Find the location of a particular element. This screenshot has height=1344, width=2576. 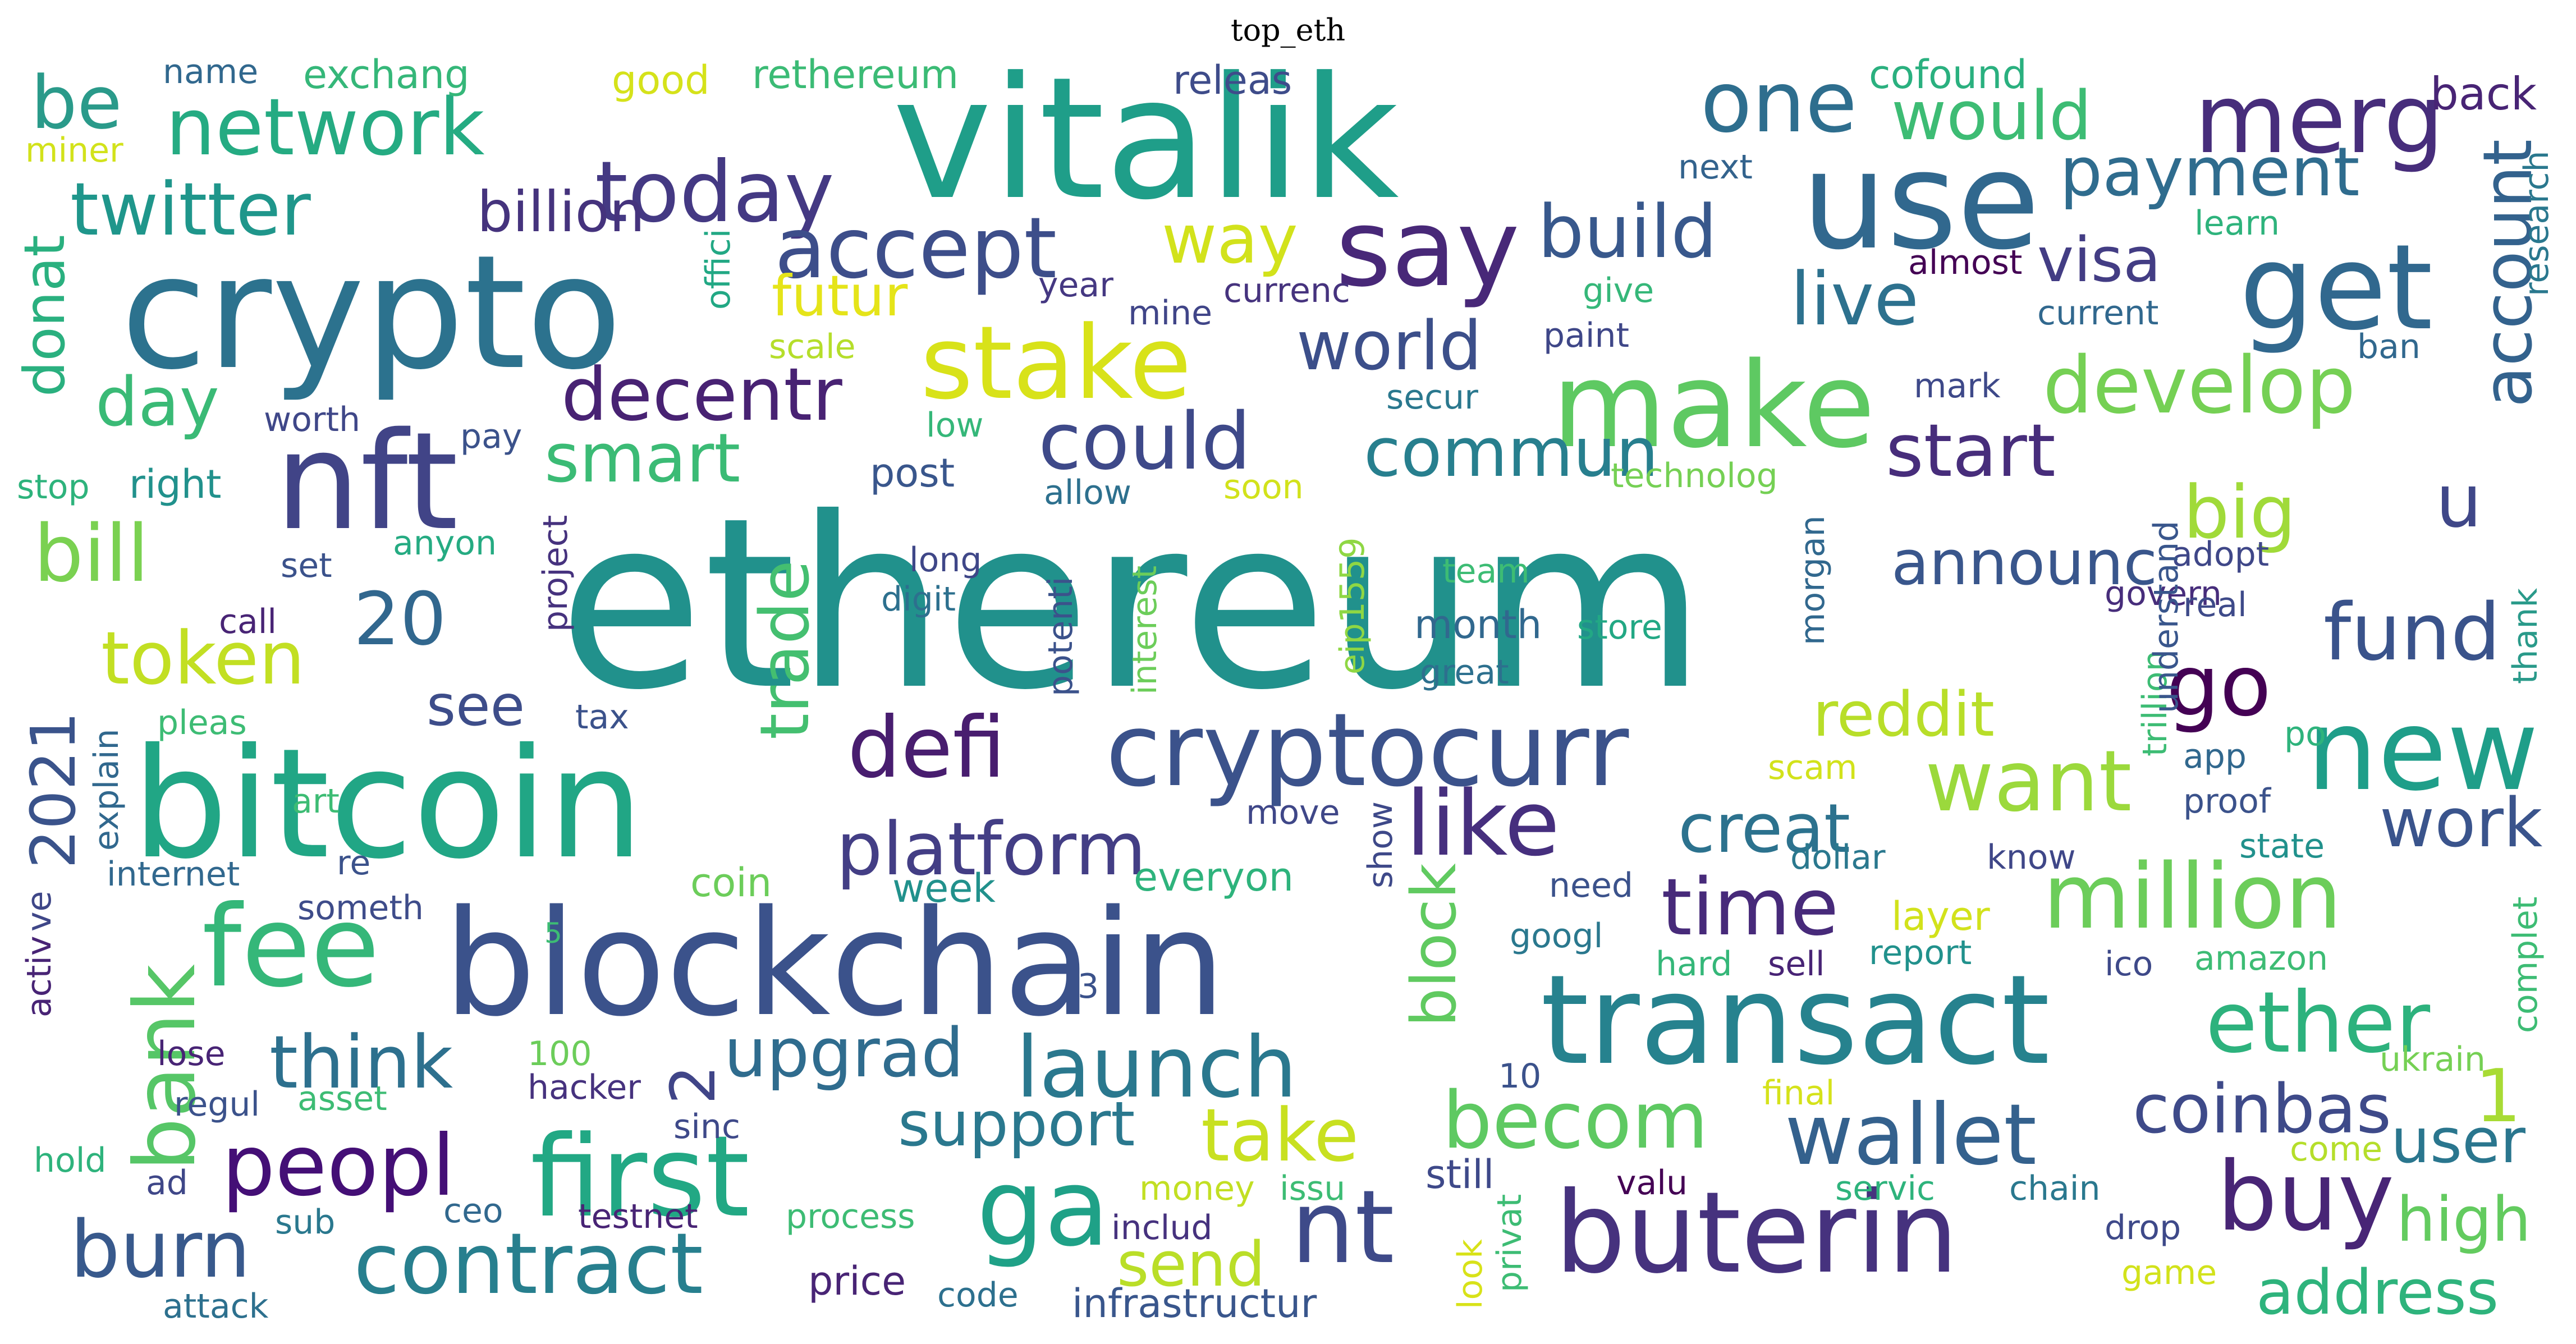

word-move: move is located at coordinates (1293, 812).